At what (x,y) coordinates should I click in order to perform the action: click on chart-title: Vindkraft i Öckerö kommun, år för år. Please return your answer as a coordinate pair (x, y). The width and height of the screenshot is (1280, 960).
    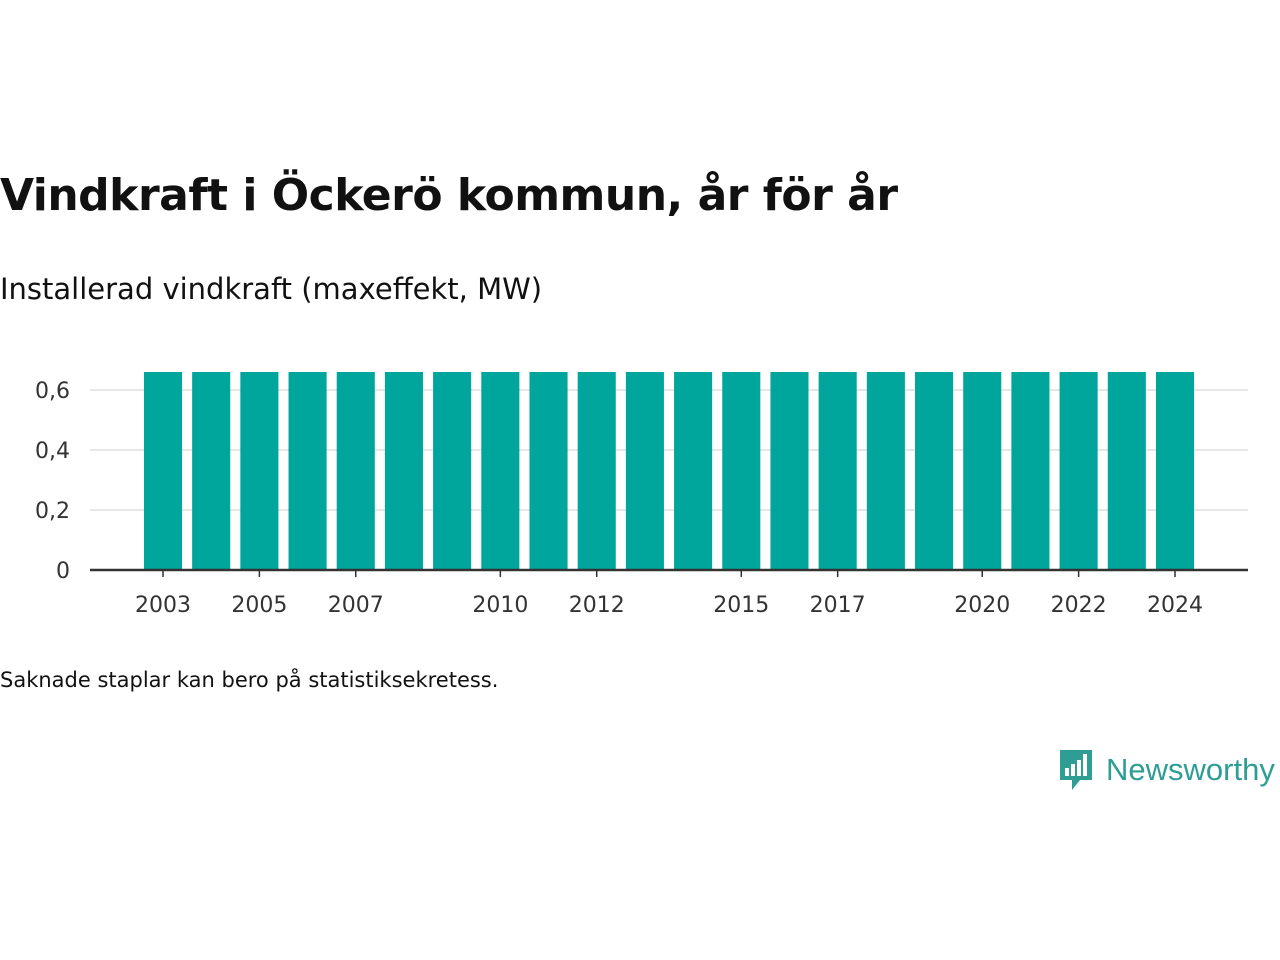
    Looking at the image, I should click on (449, 195).